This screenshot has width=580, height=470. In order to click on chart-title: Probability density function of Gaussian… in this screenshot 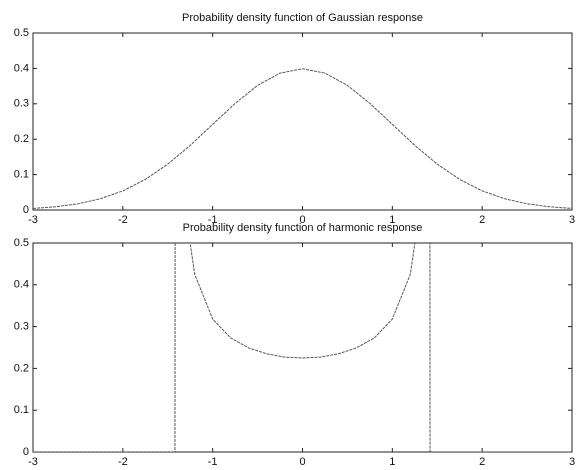, I will do `click(302, 18)`.